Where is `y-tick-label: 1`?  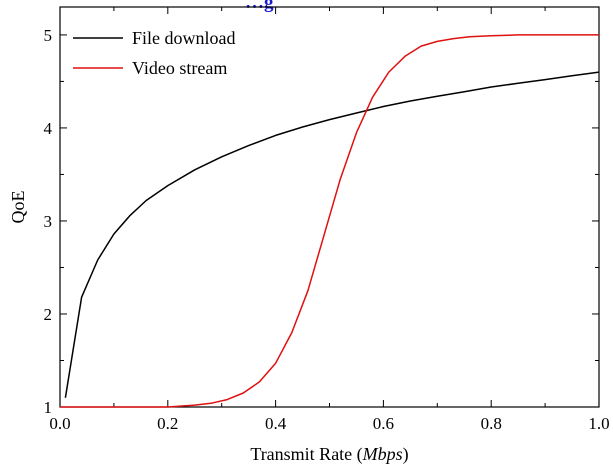
y-tick-label: 1 is located at coordinates (48, 407).